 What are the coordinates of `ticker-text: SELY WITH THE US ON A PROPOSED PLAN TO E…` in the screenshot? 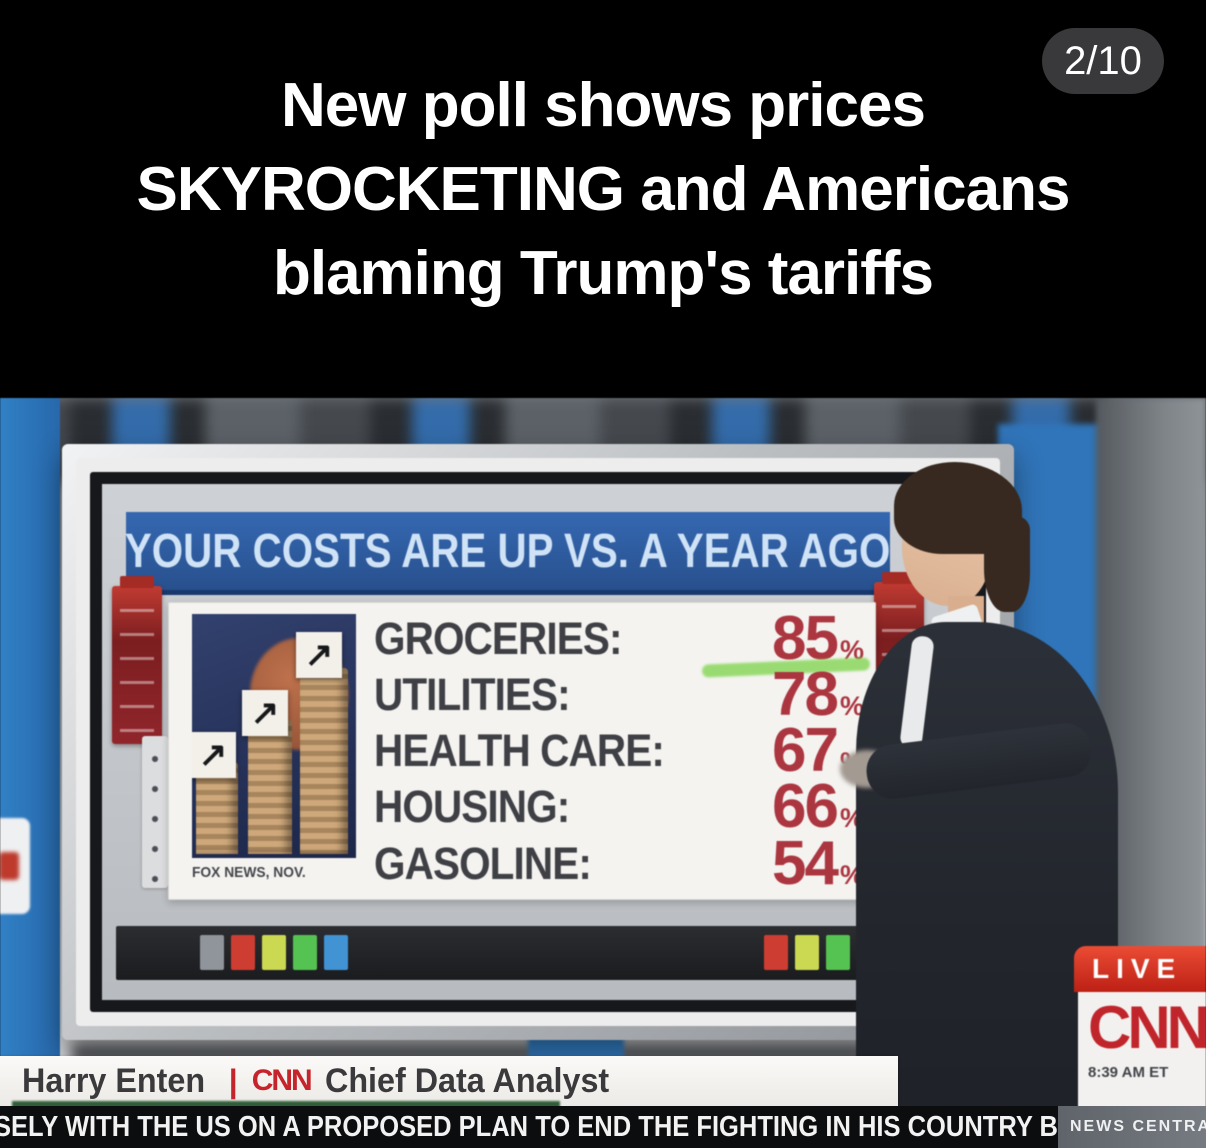 It's located at (537, 1126).